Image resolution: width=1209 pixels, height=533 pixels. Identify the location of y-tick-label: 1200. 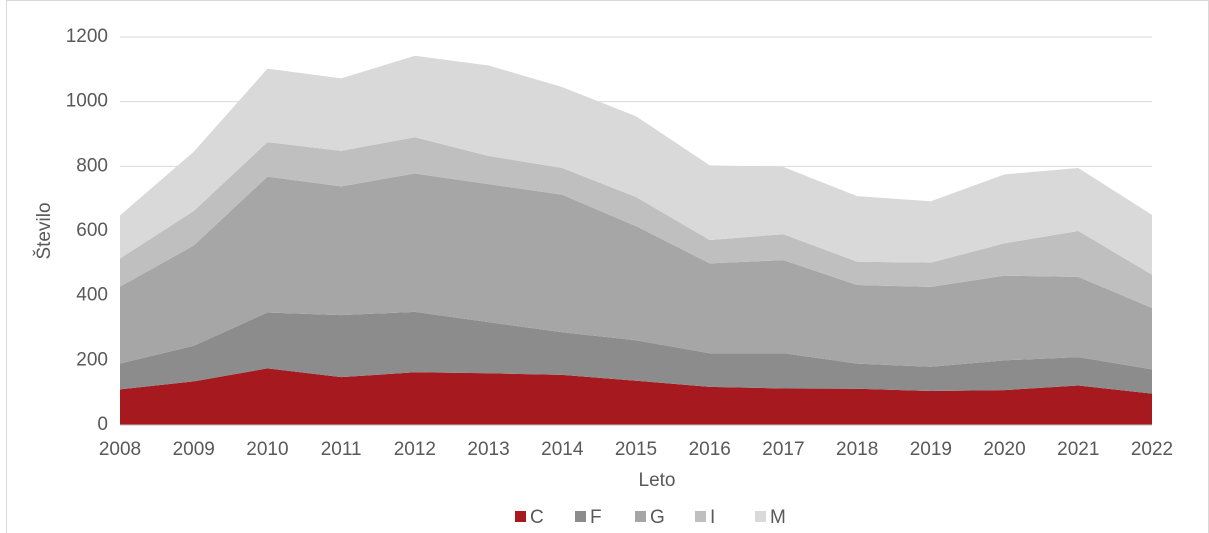
(87, 36).